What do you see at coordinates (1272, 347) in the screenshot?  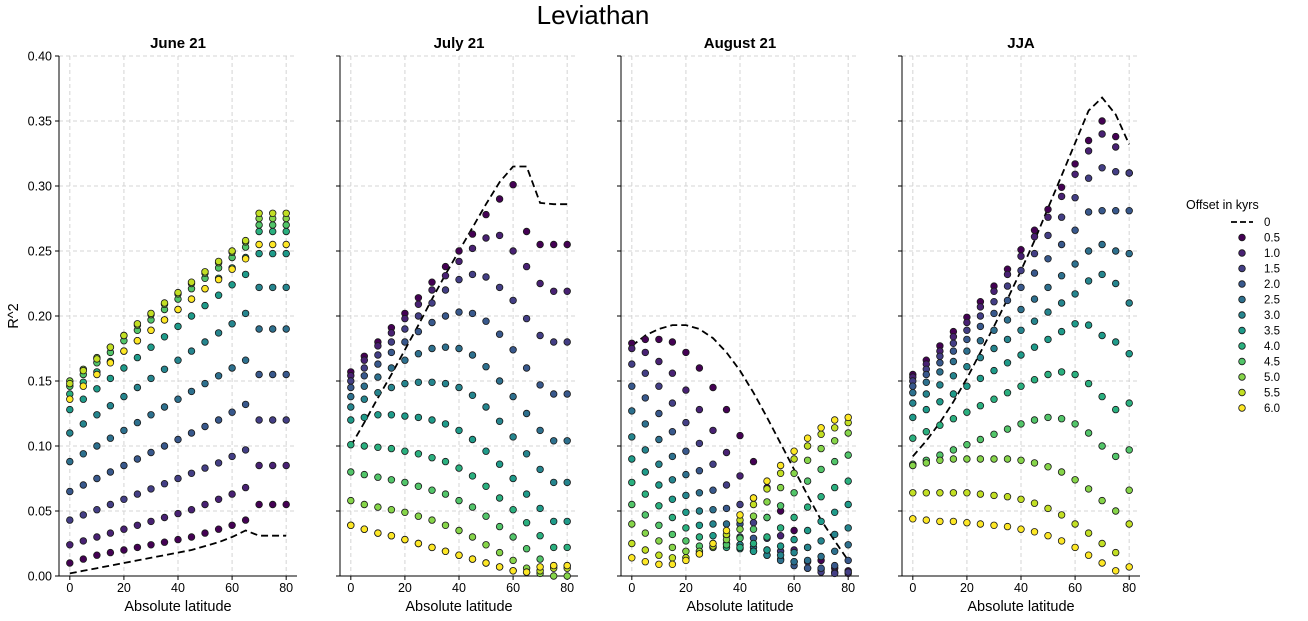 I see `legend-label: 4.0` at bounding box center [1272, 347].